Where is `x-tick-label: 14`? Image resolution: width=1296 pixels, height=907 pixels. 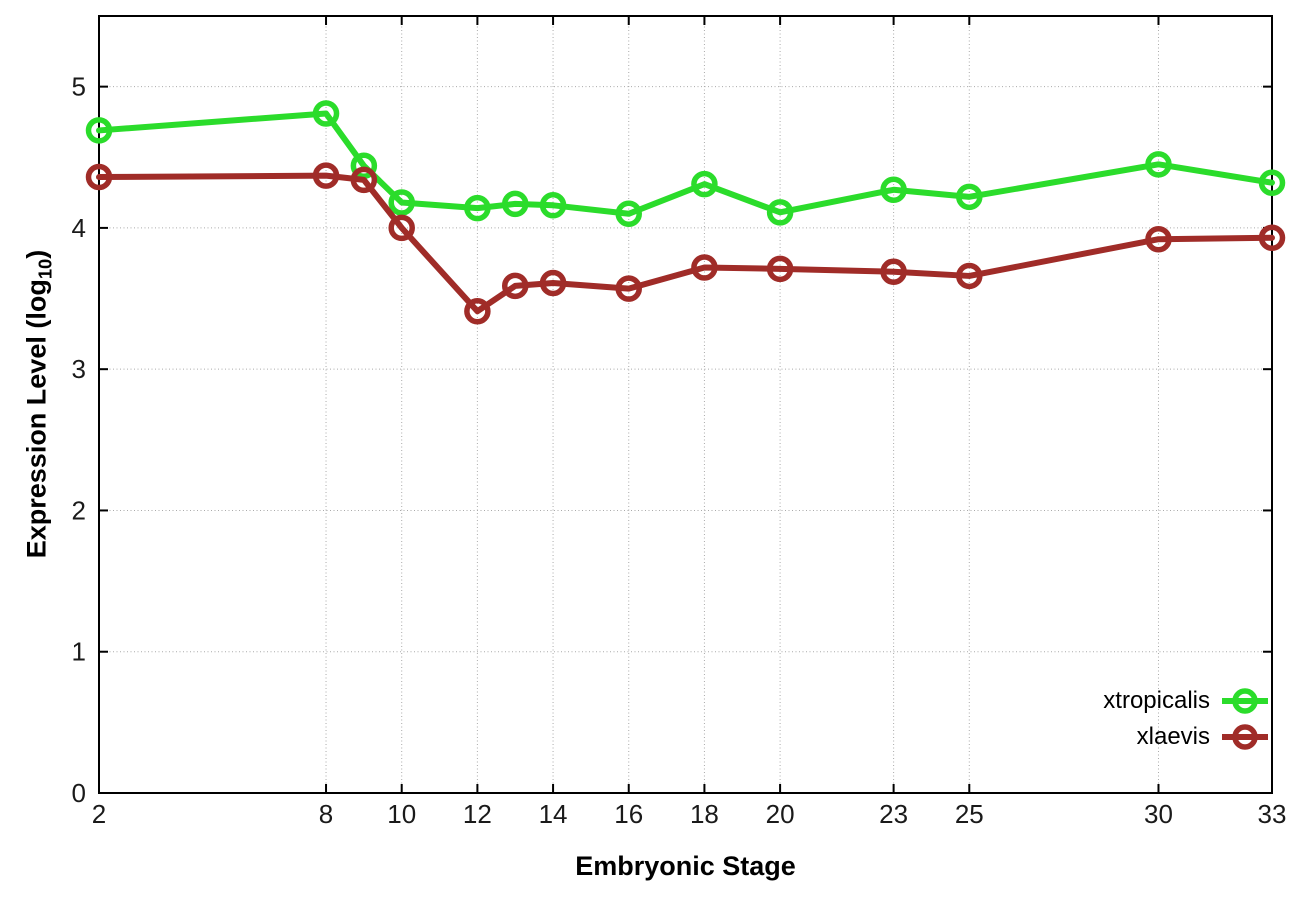 x-tick-label: 14 is located at coordinates (553, 814).